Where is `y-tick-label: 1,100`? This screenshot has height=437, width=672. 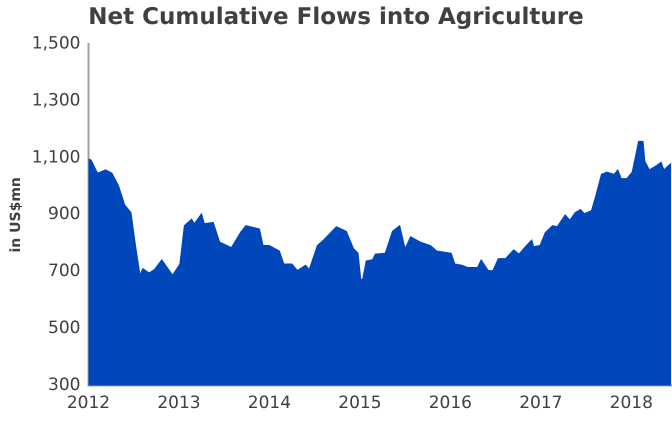 y-tick-label: 1,100 is located at coordinates (56, 157).